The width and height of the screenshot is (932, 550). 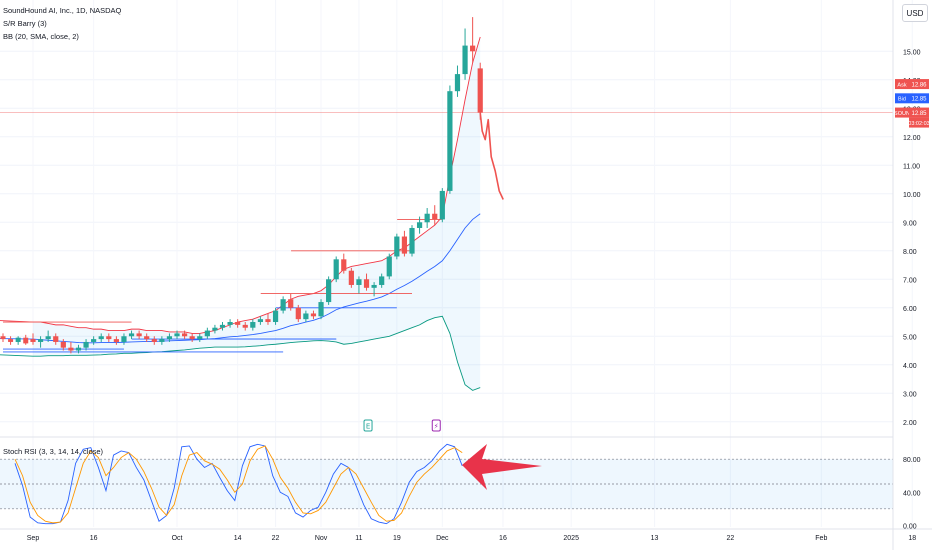 What do you see at coordinates (358, 538) in the screenshot?
I see `x-tick-label: 11` at bounding box center [358, 538].